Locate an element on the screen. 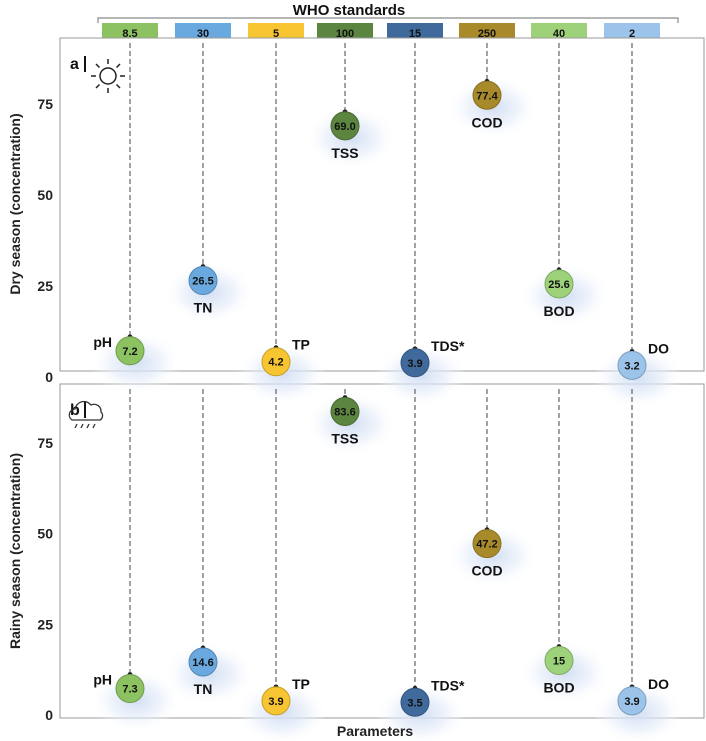 This screenshot has height=741, width=706. panel-a-tss-value-label: 69.0 is located at coordinates (344, 127).